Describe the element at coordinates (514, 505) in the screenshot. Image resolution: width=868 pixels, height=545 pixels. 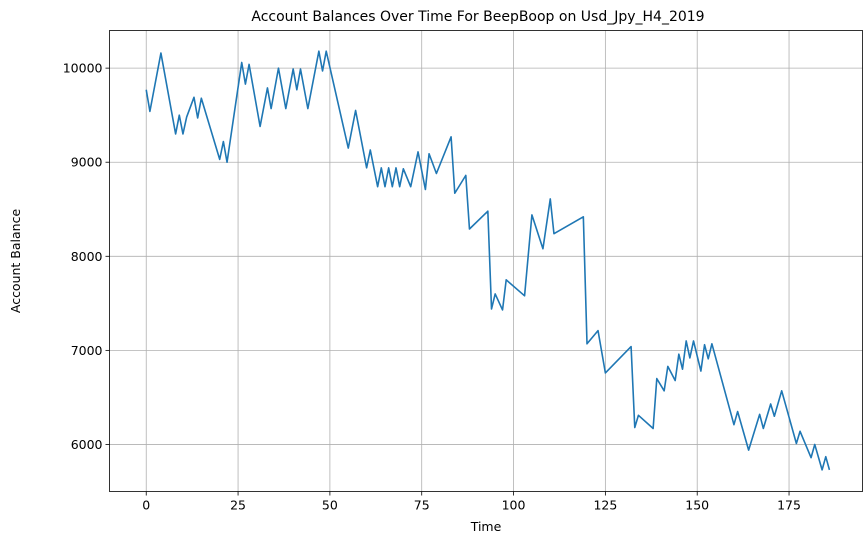
I see `x-tick-label: 100` at that location.